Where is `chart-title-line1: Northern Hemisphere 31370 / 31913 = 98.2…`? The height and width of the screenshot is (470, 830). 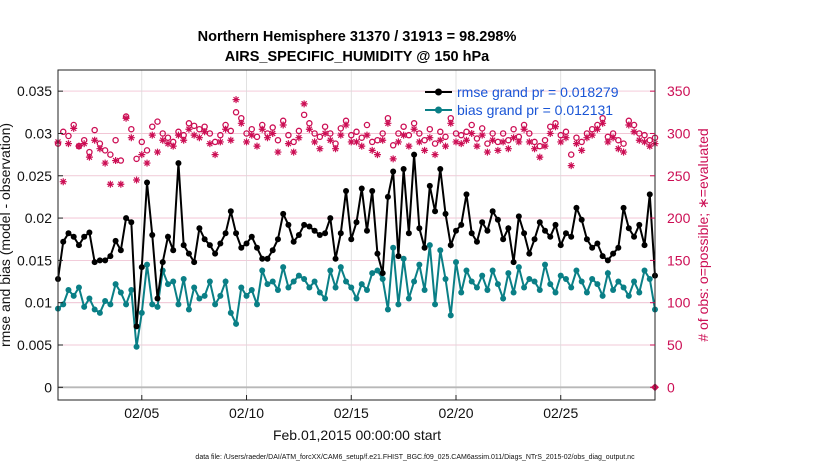
chart-title-line1: Northern Hemisphere 31370 / 31913 = 98.2… is located at coordinates (357, 37).